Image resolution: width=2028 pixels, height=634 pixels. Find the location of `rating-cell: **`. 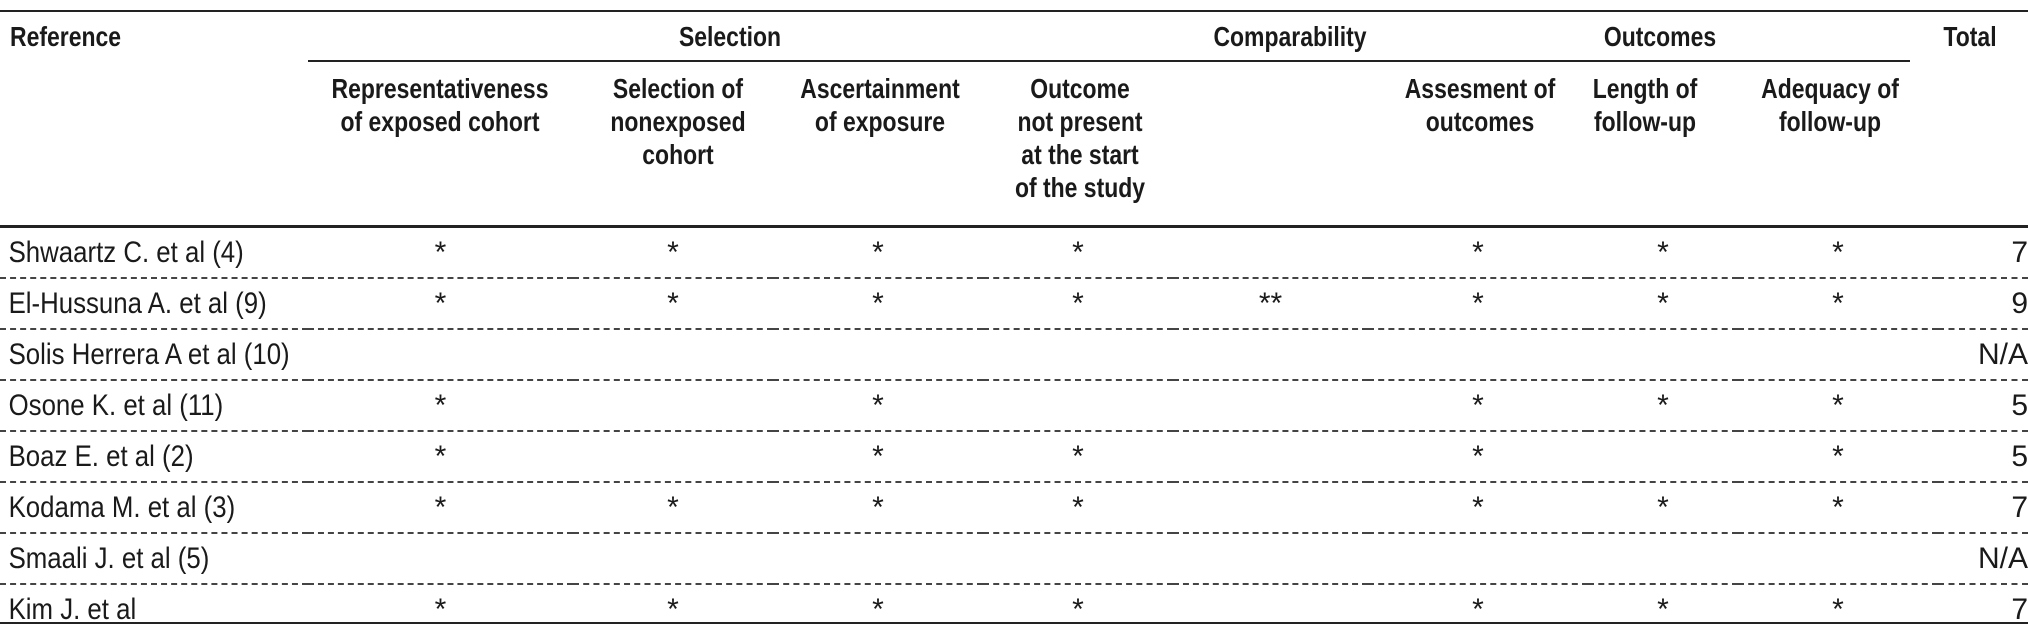

rating-cell: ** is located at coordinates (1270, 304).